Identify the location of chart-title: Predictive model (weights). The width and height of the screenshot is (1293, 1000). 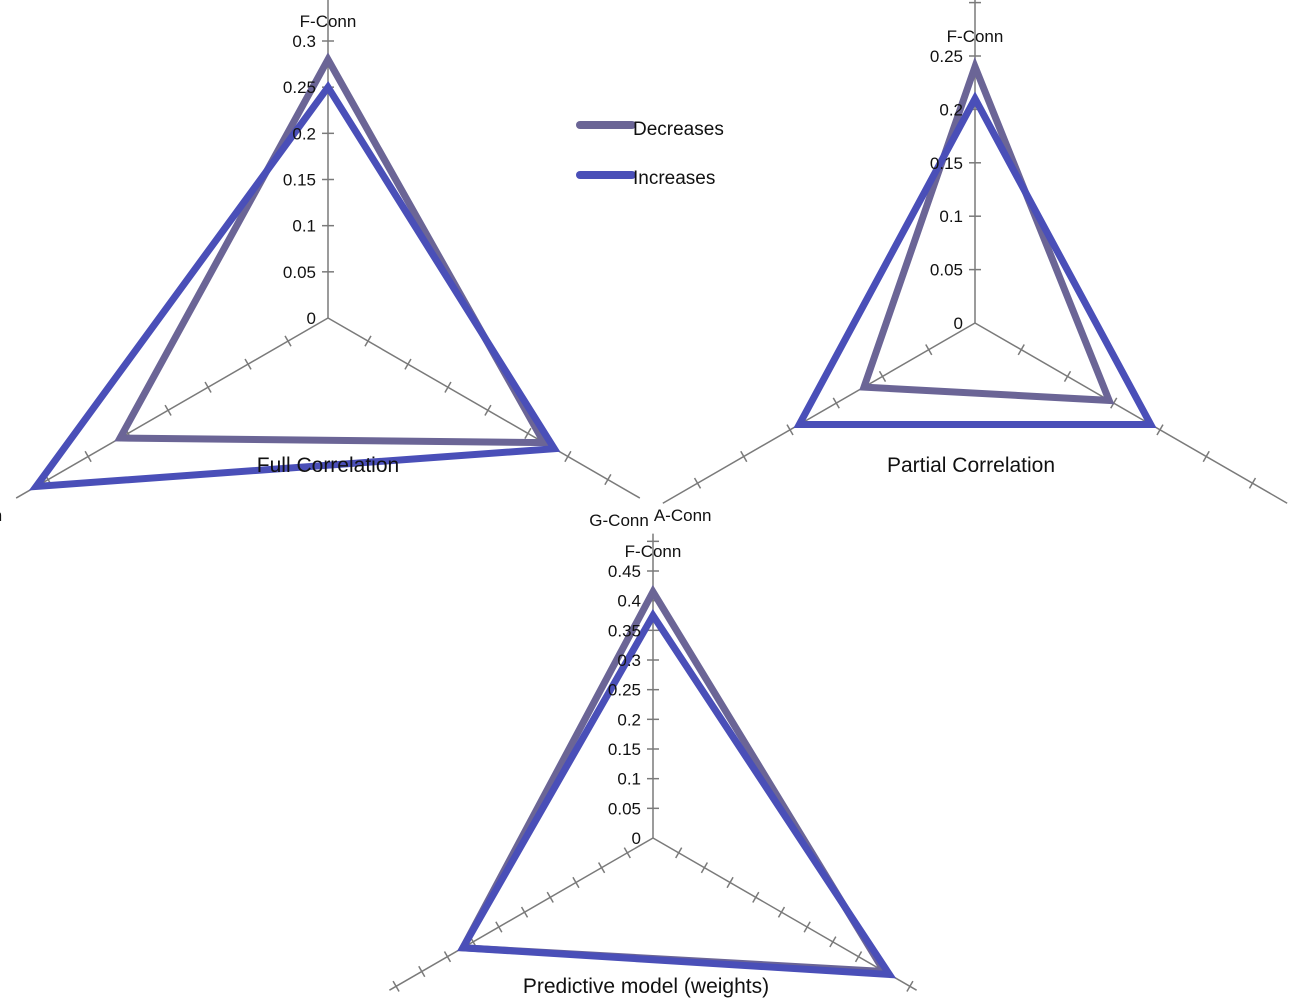
(646, 986).